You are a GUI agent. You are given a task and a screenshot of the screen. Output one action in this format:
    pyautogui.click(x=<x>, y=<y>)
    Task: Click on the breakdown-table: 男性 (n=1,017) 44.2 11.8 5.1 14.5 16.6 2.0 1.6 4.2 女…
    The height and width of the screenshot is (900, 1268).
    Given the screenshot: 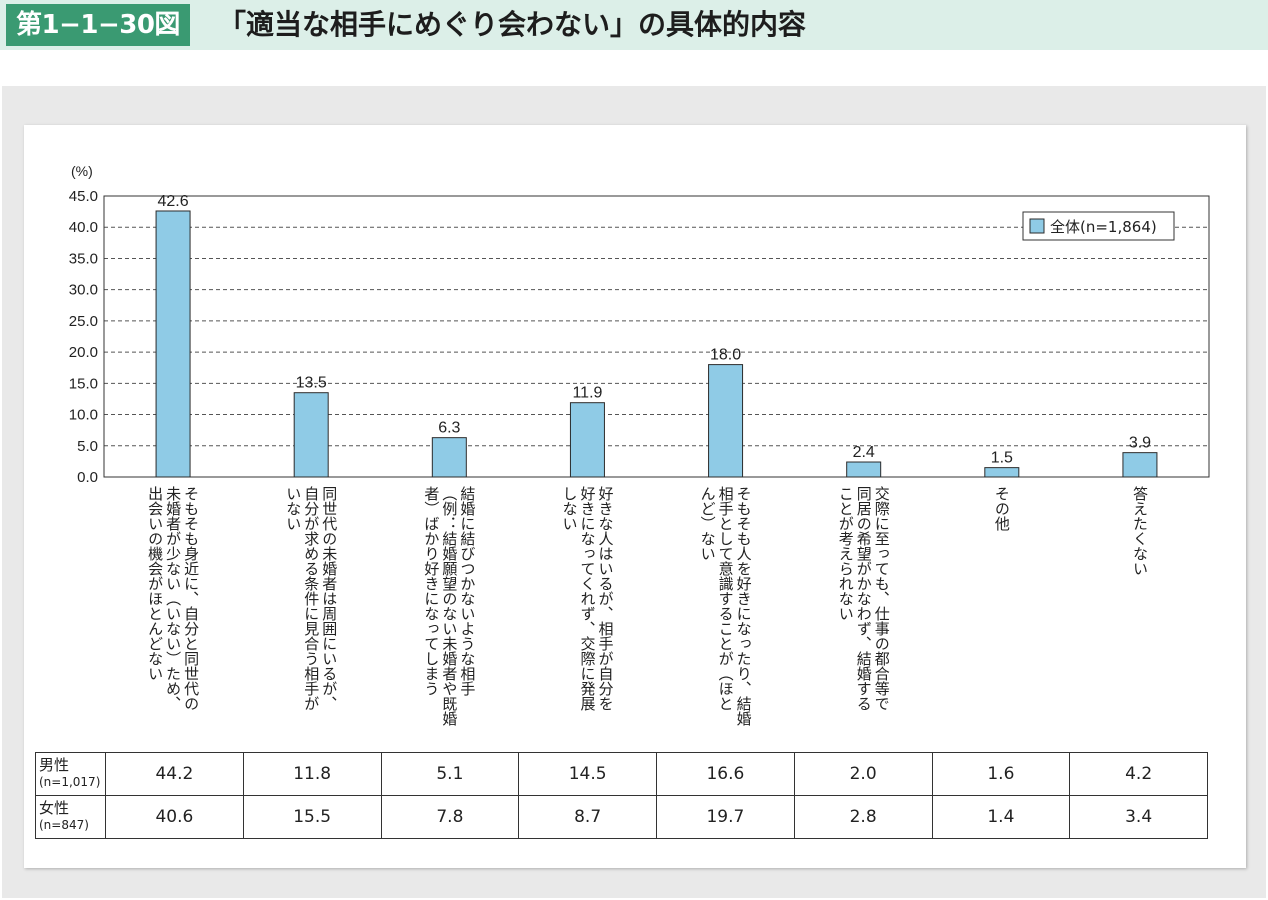 What is the action you would take?
    pyautogui.click(x=621, y=795)
    